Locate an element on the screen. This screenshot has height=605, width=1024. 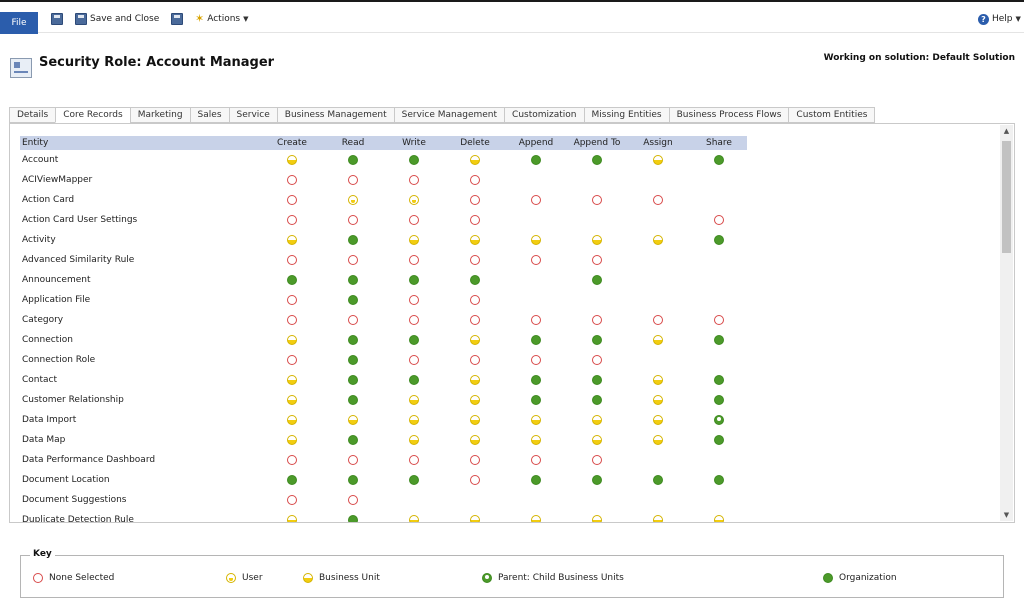
tab-business-management: Business Management is located at coordinates (335, 115).